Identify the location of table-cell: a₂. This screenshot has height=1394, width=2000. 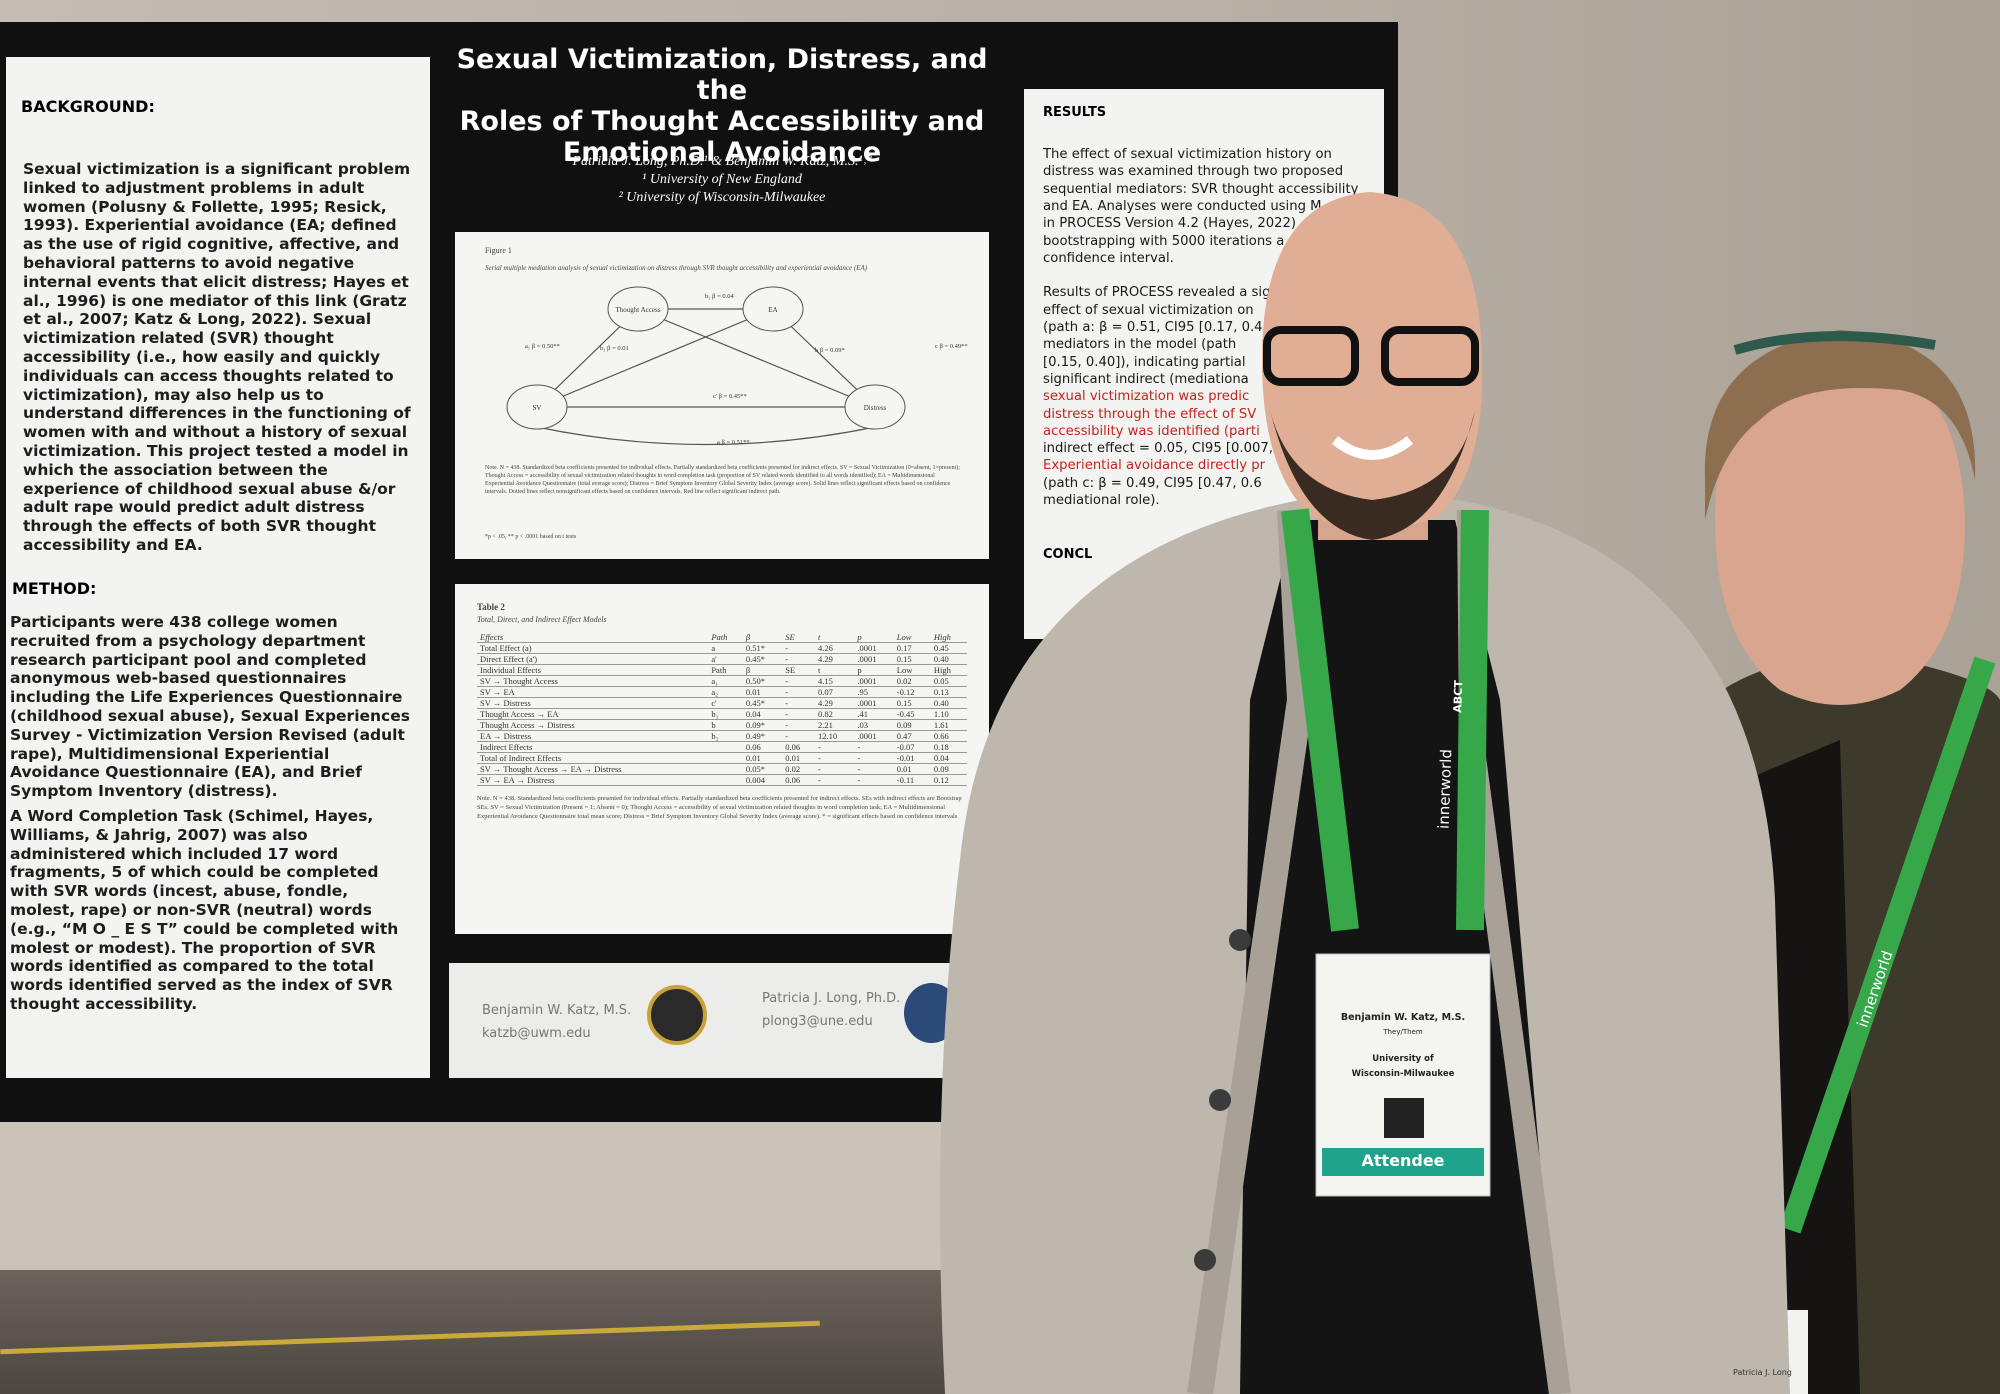
(725, 692).